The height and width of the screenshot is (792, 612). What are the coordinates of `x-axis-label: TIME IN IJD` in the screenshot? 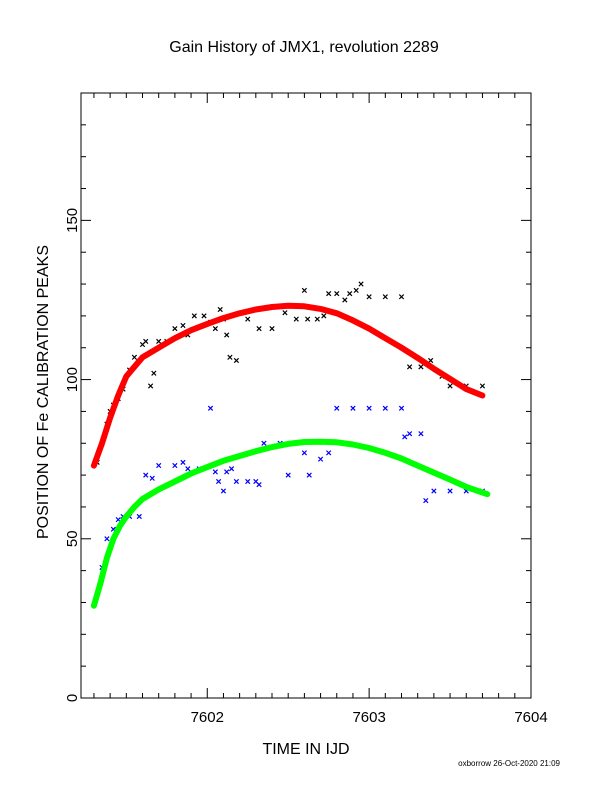 It's located at (305, 749).